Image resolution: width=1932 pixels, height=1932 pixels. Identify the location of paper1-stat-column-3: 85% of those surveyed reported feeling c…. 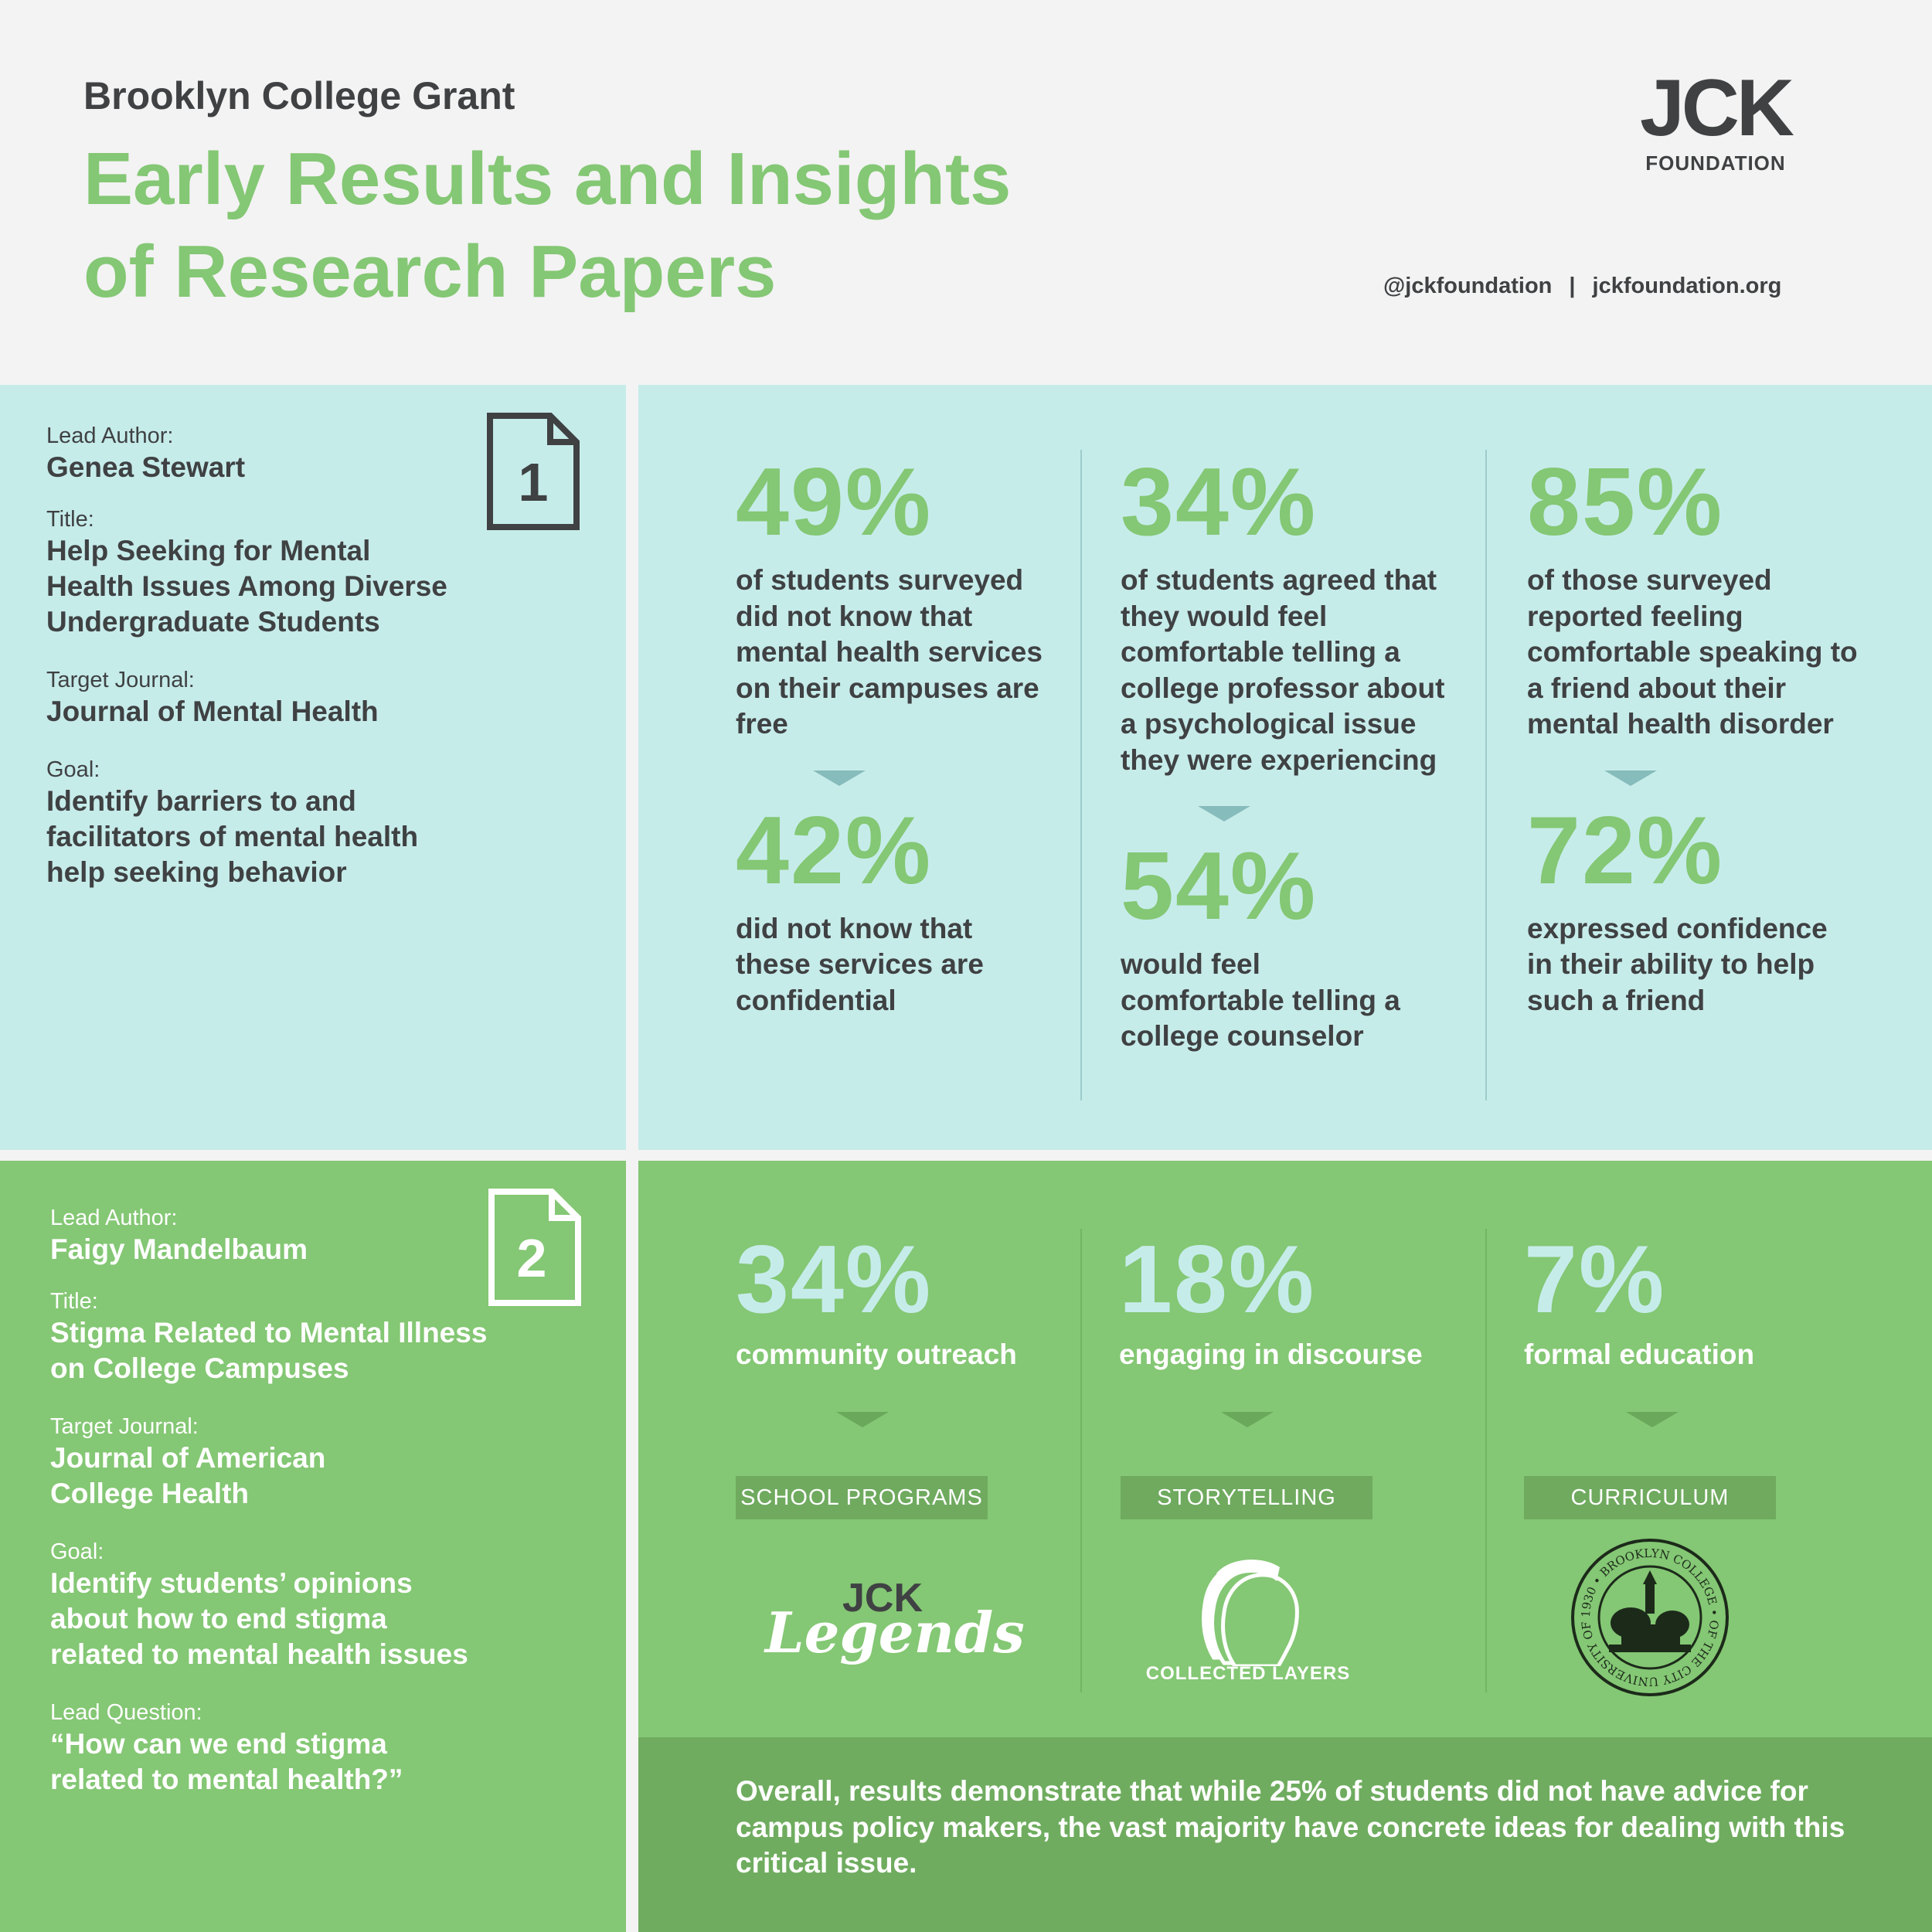
(1697, 737).